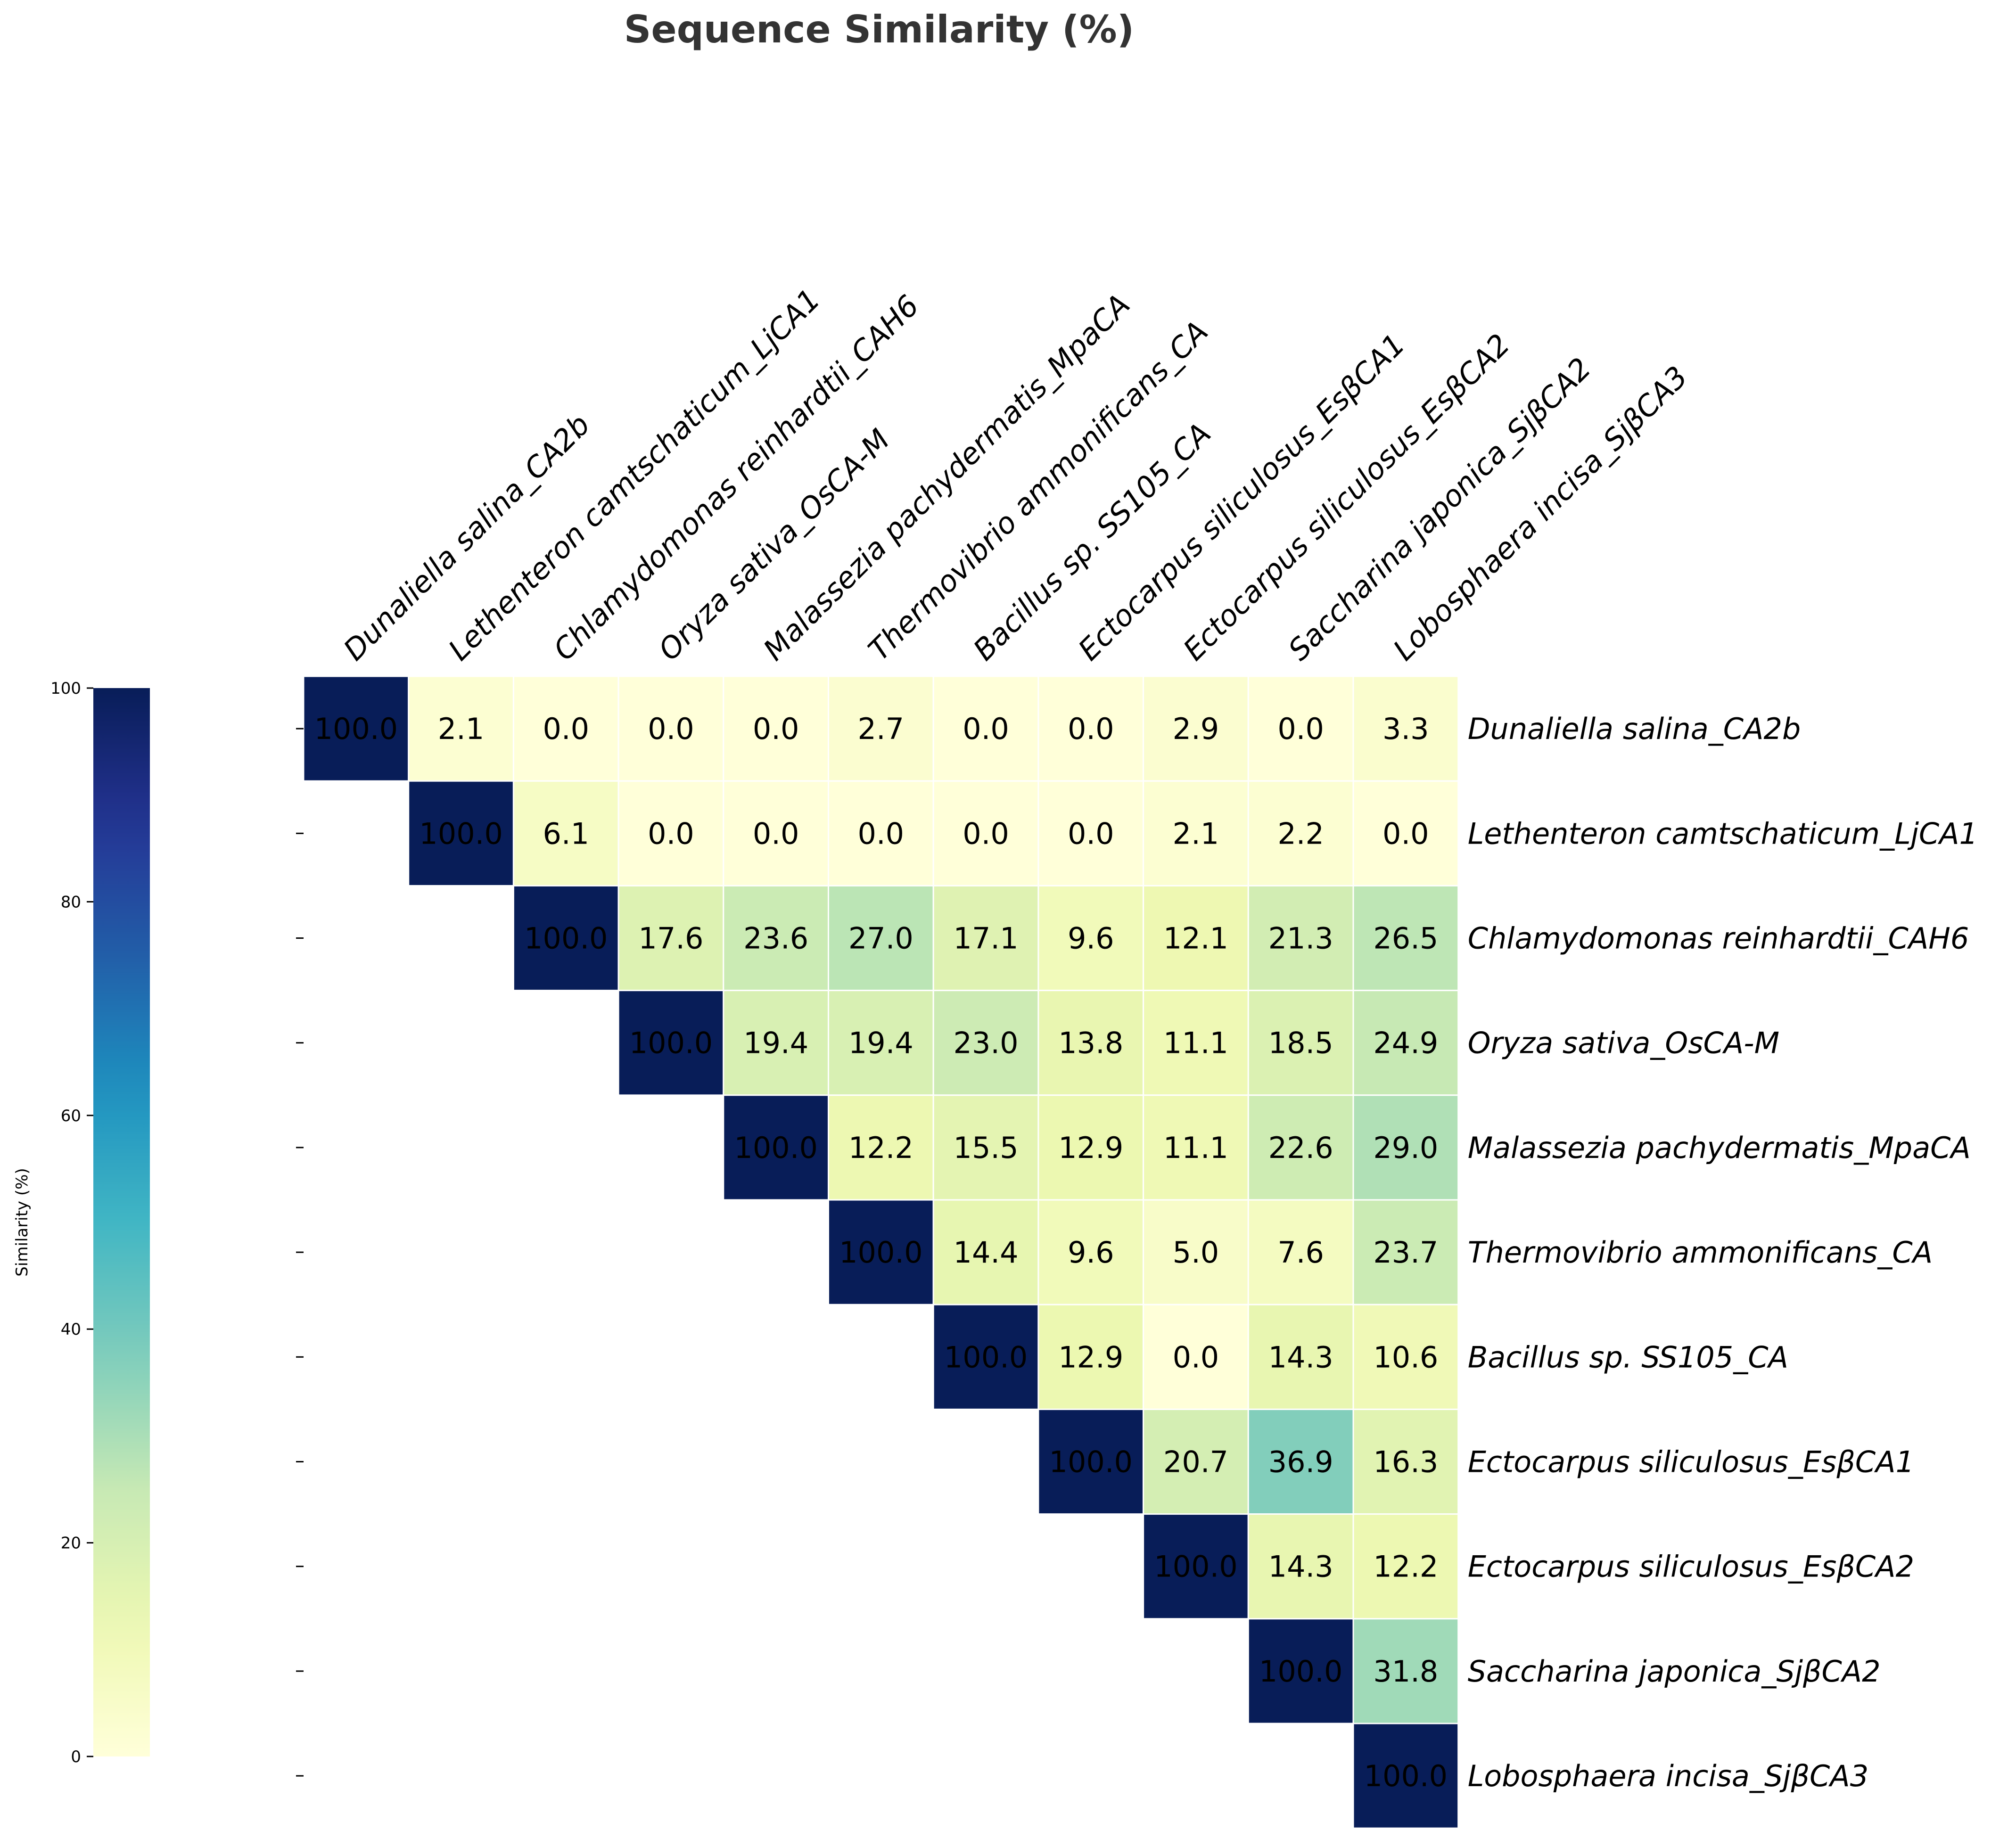 The height and width of the screenshot is (1830, 2016). What do you see at coordinates (1723, 834) in the screenshot?
I see `row-label: Lethenteron camtschaticum_LjCA1` at bounding box center [1723, 834].